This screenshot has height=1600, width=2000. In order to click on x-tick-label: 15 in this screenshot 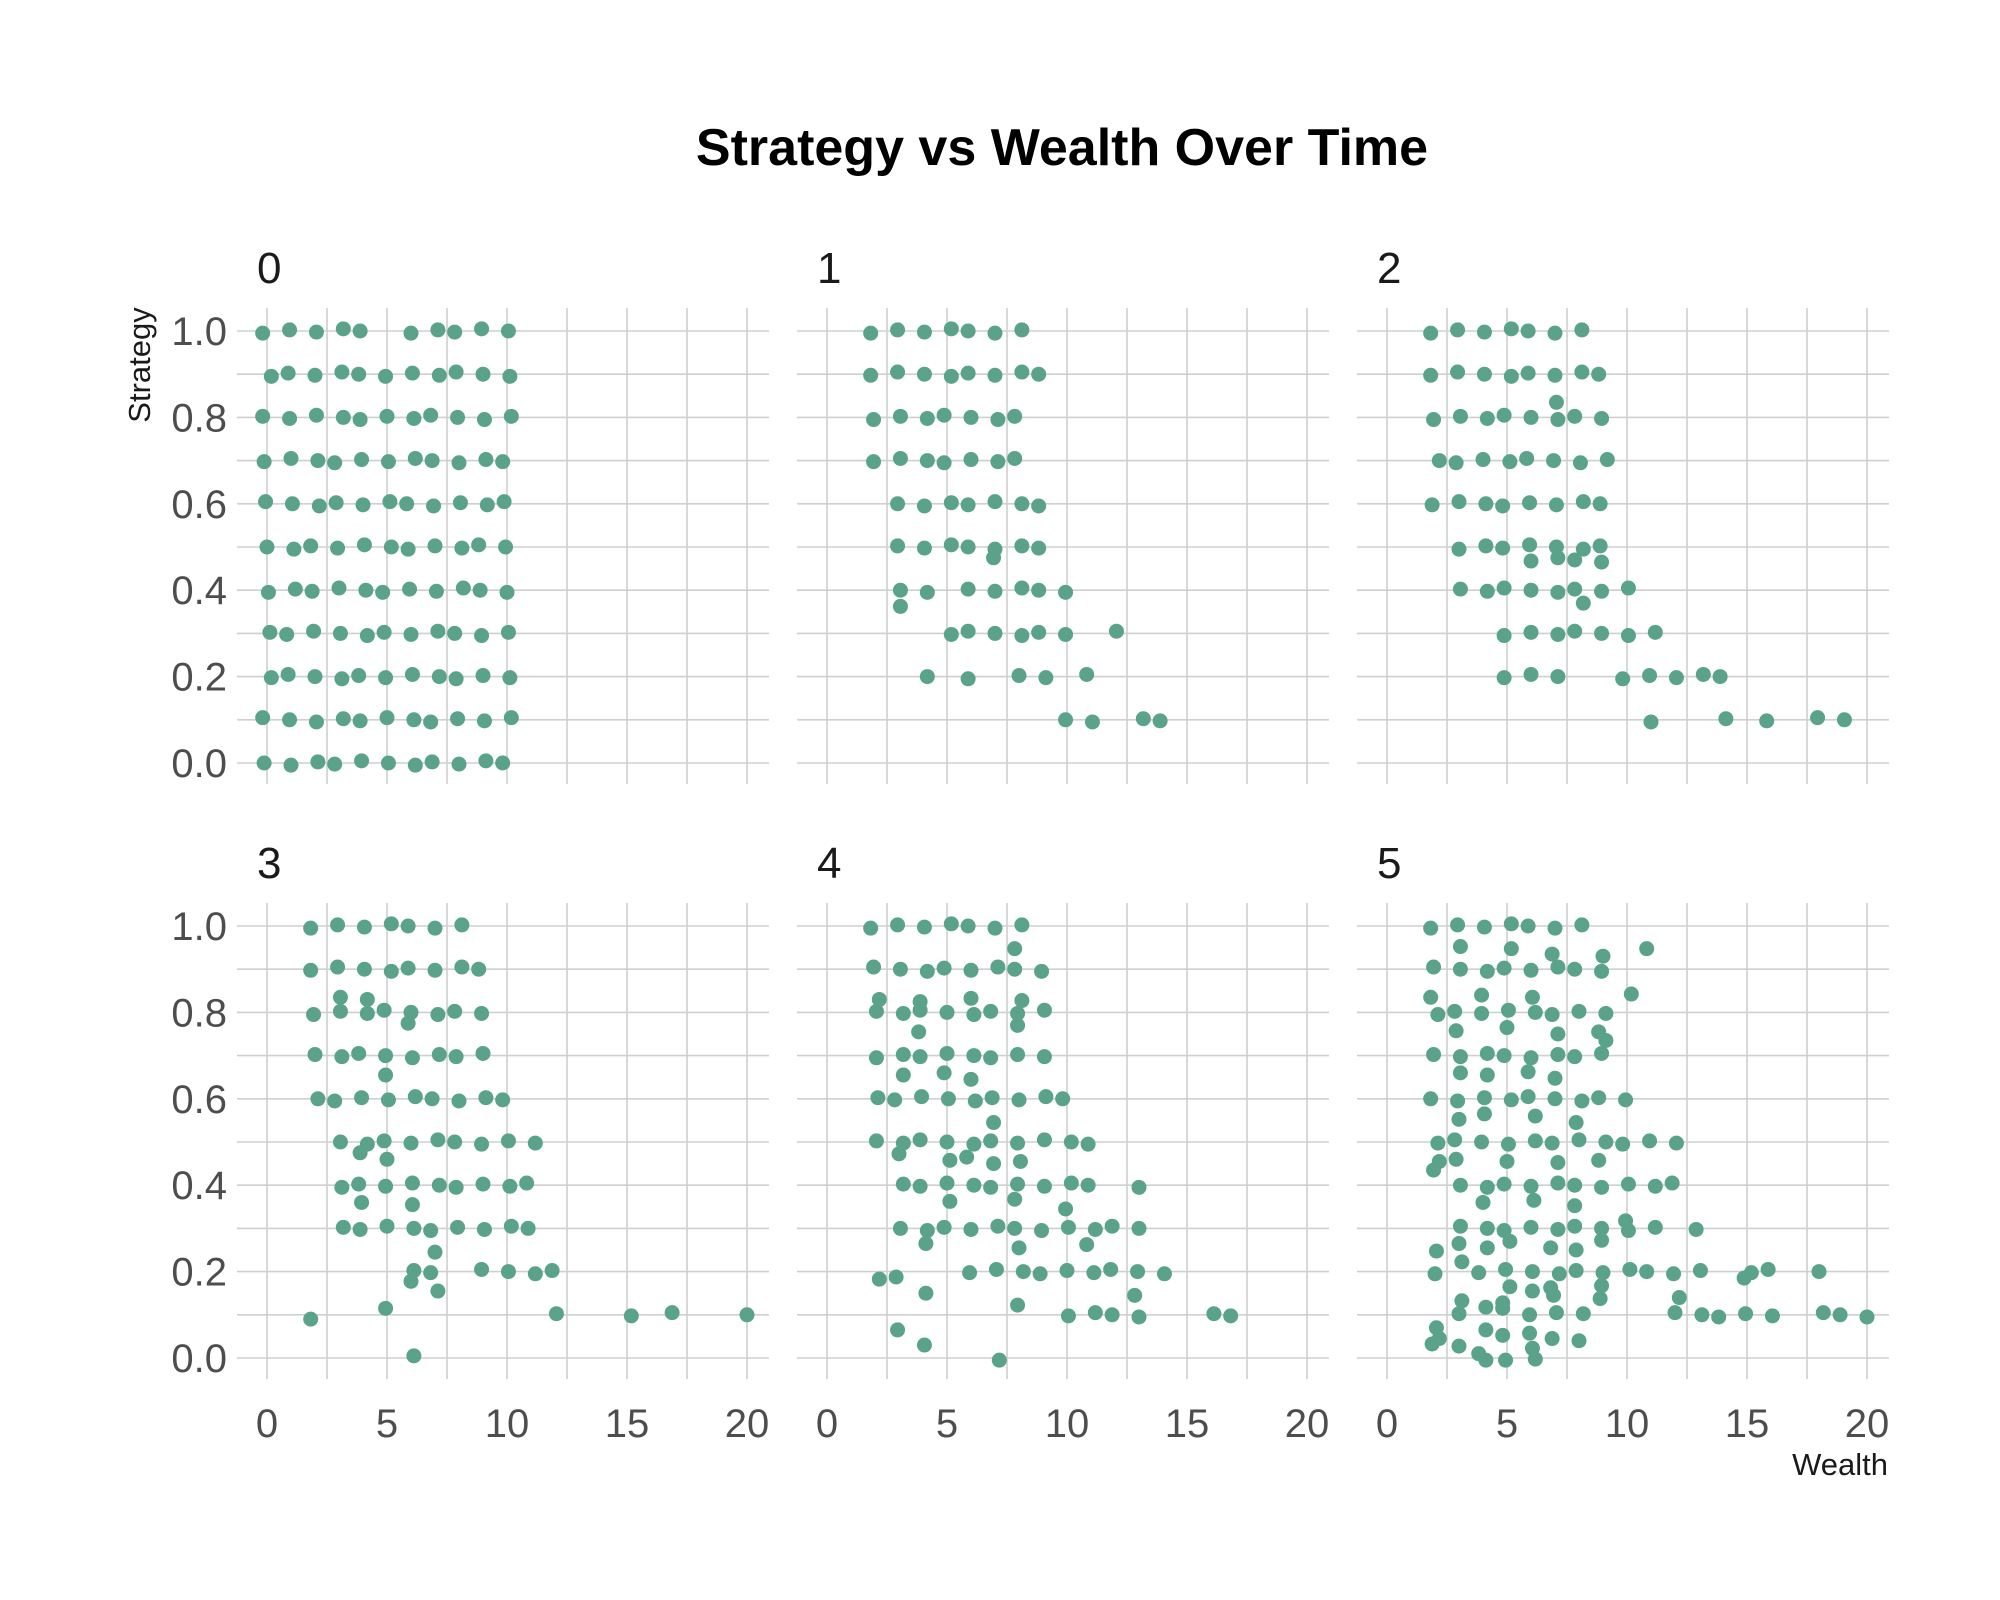, I will do `click(1187, 1424)`.